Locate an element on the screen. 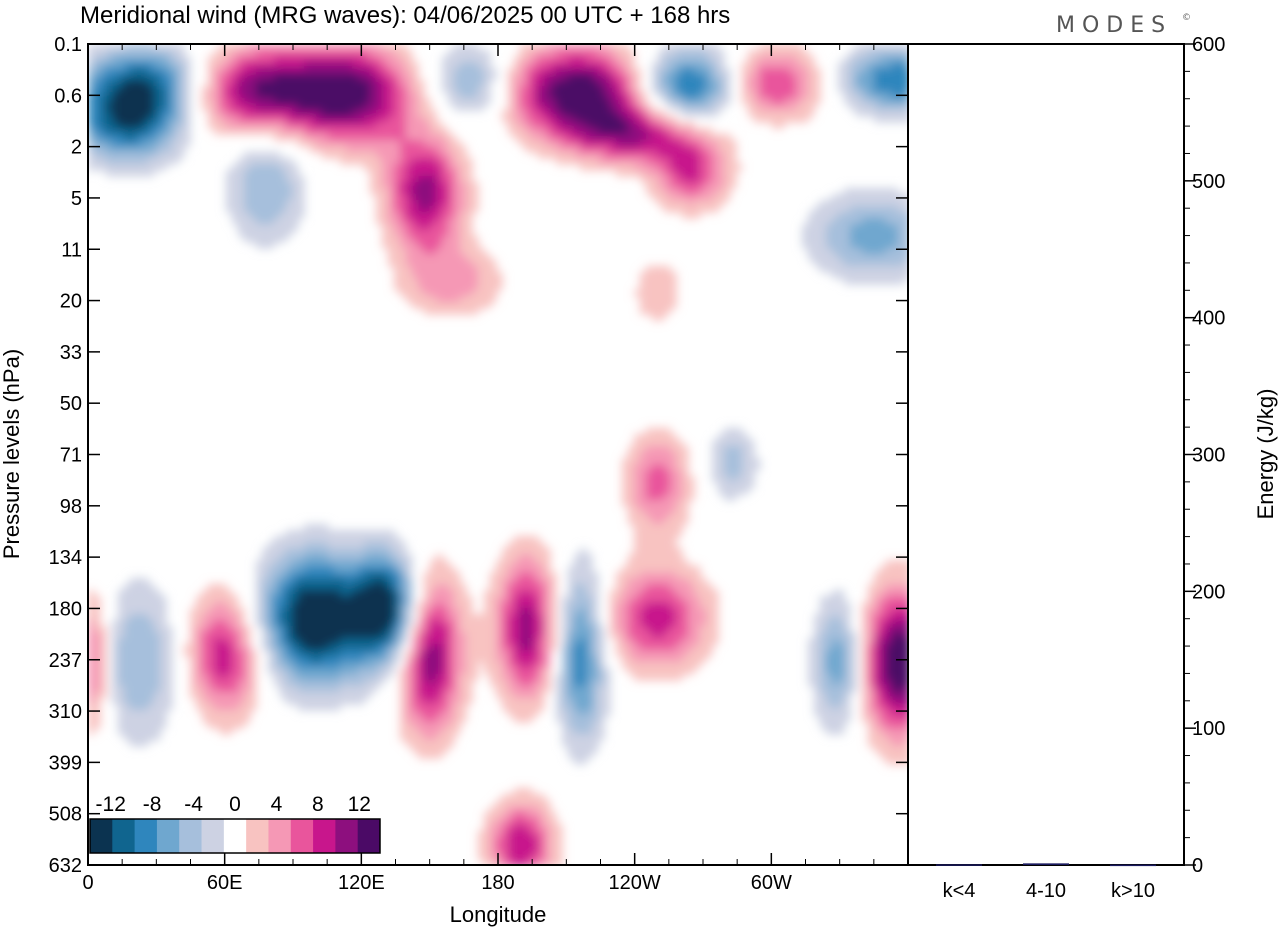 The height and width of the screenshot is (930, 1280). x-tick-label: 120E is located at coordinates (361, 883).